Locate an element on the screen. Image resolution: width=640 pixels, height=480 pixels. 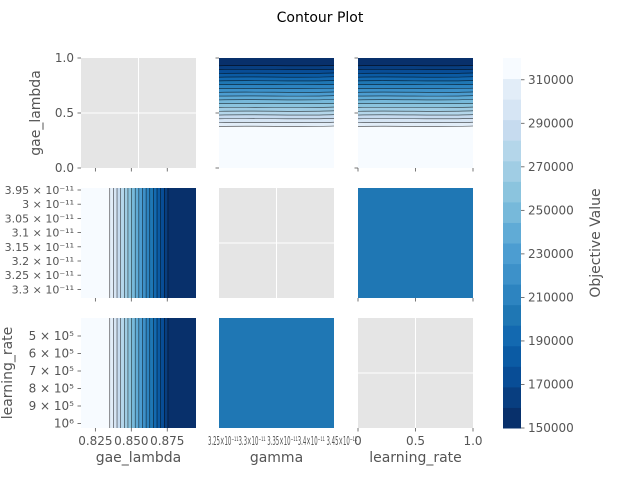
y-tick-label: 1.0 is located at coordinates (64, 58).